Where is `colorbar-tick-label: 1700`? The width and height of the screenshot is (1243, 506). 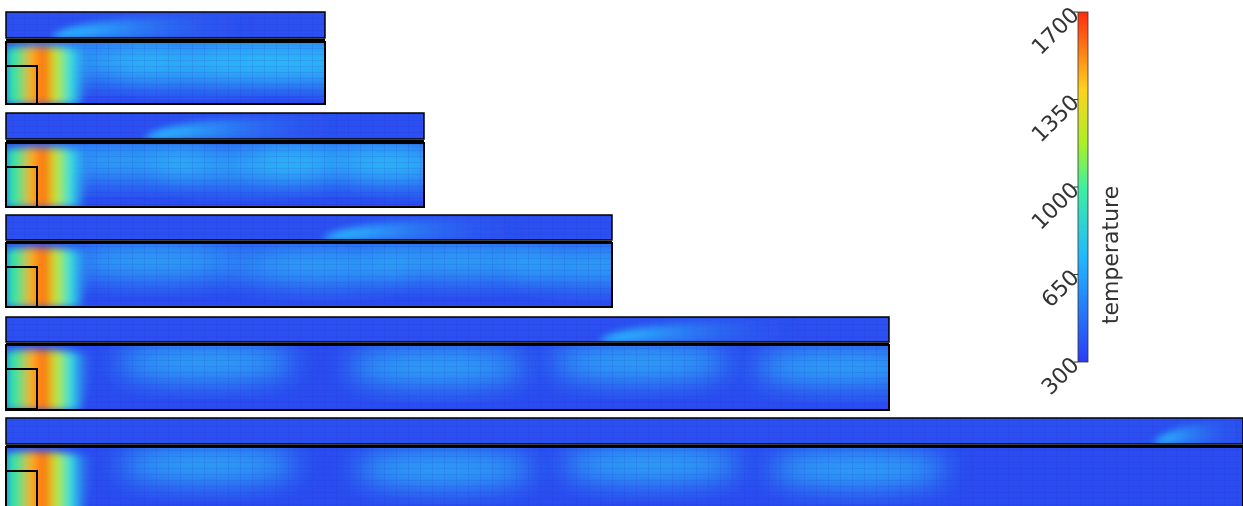 colorbar-tick-label: 1700 is located at coordinates (1055, 31).